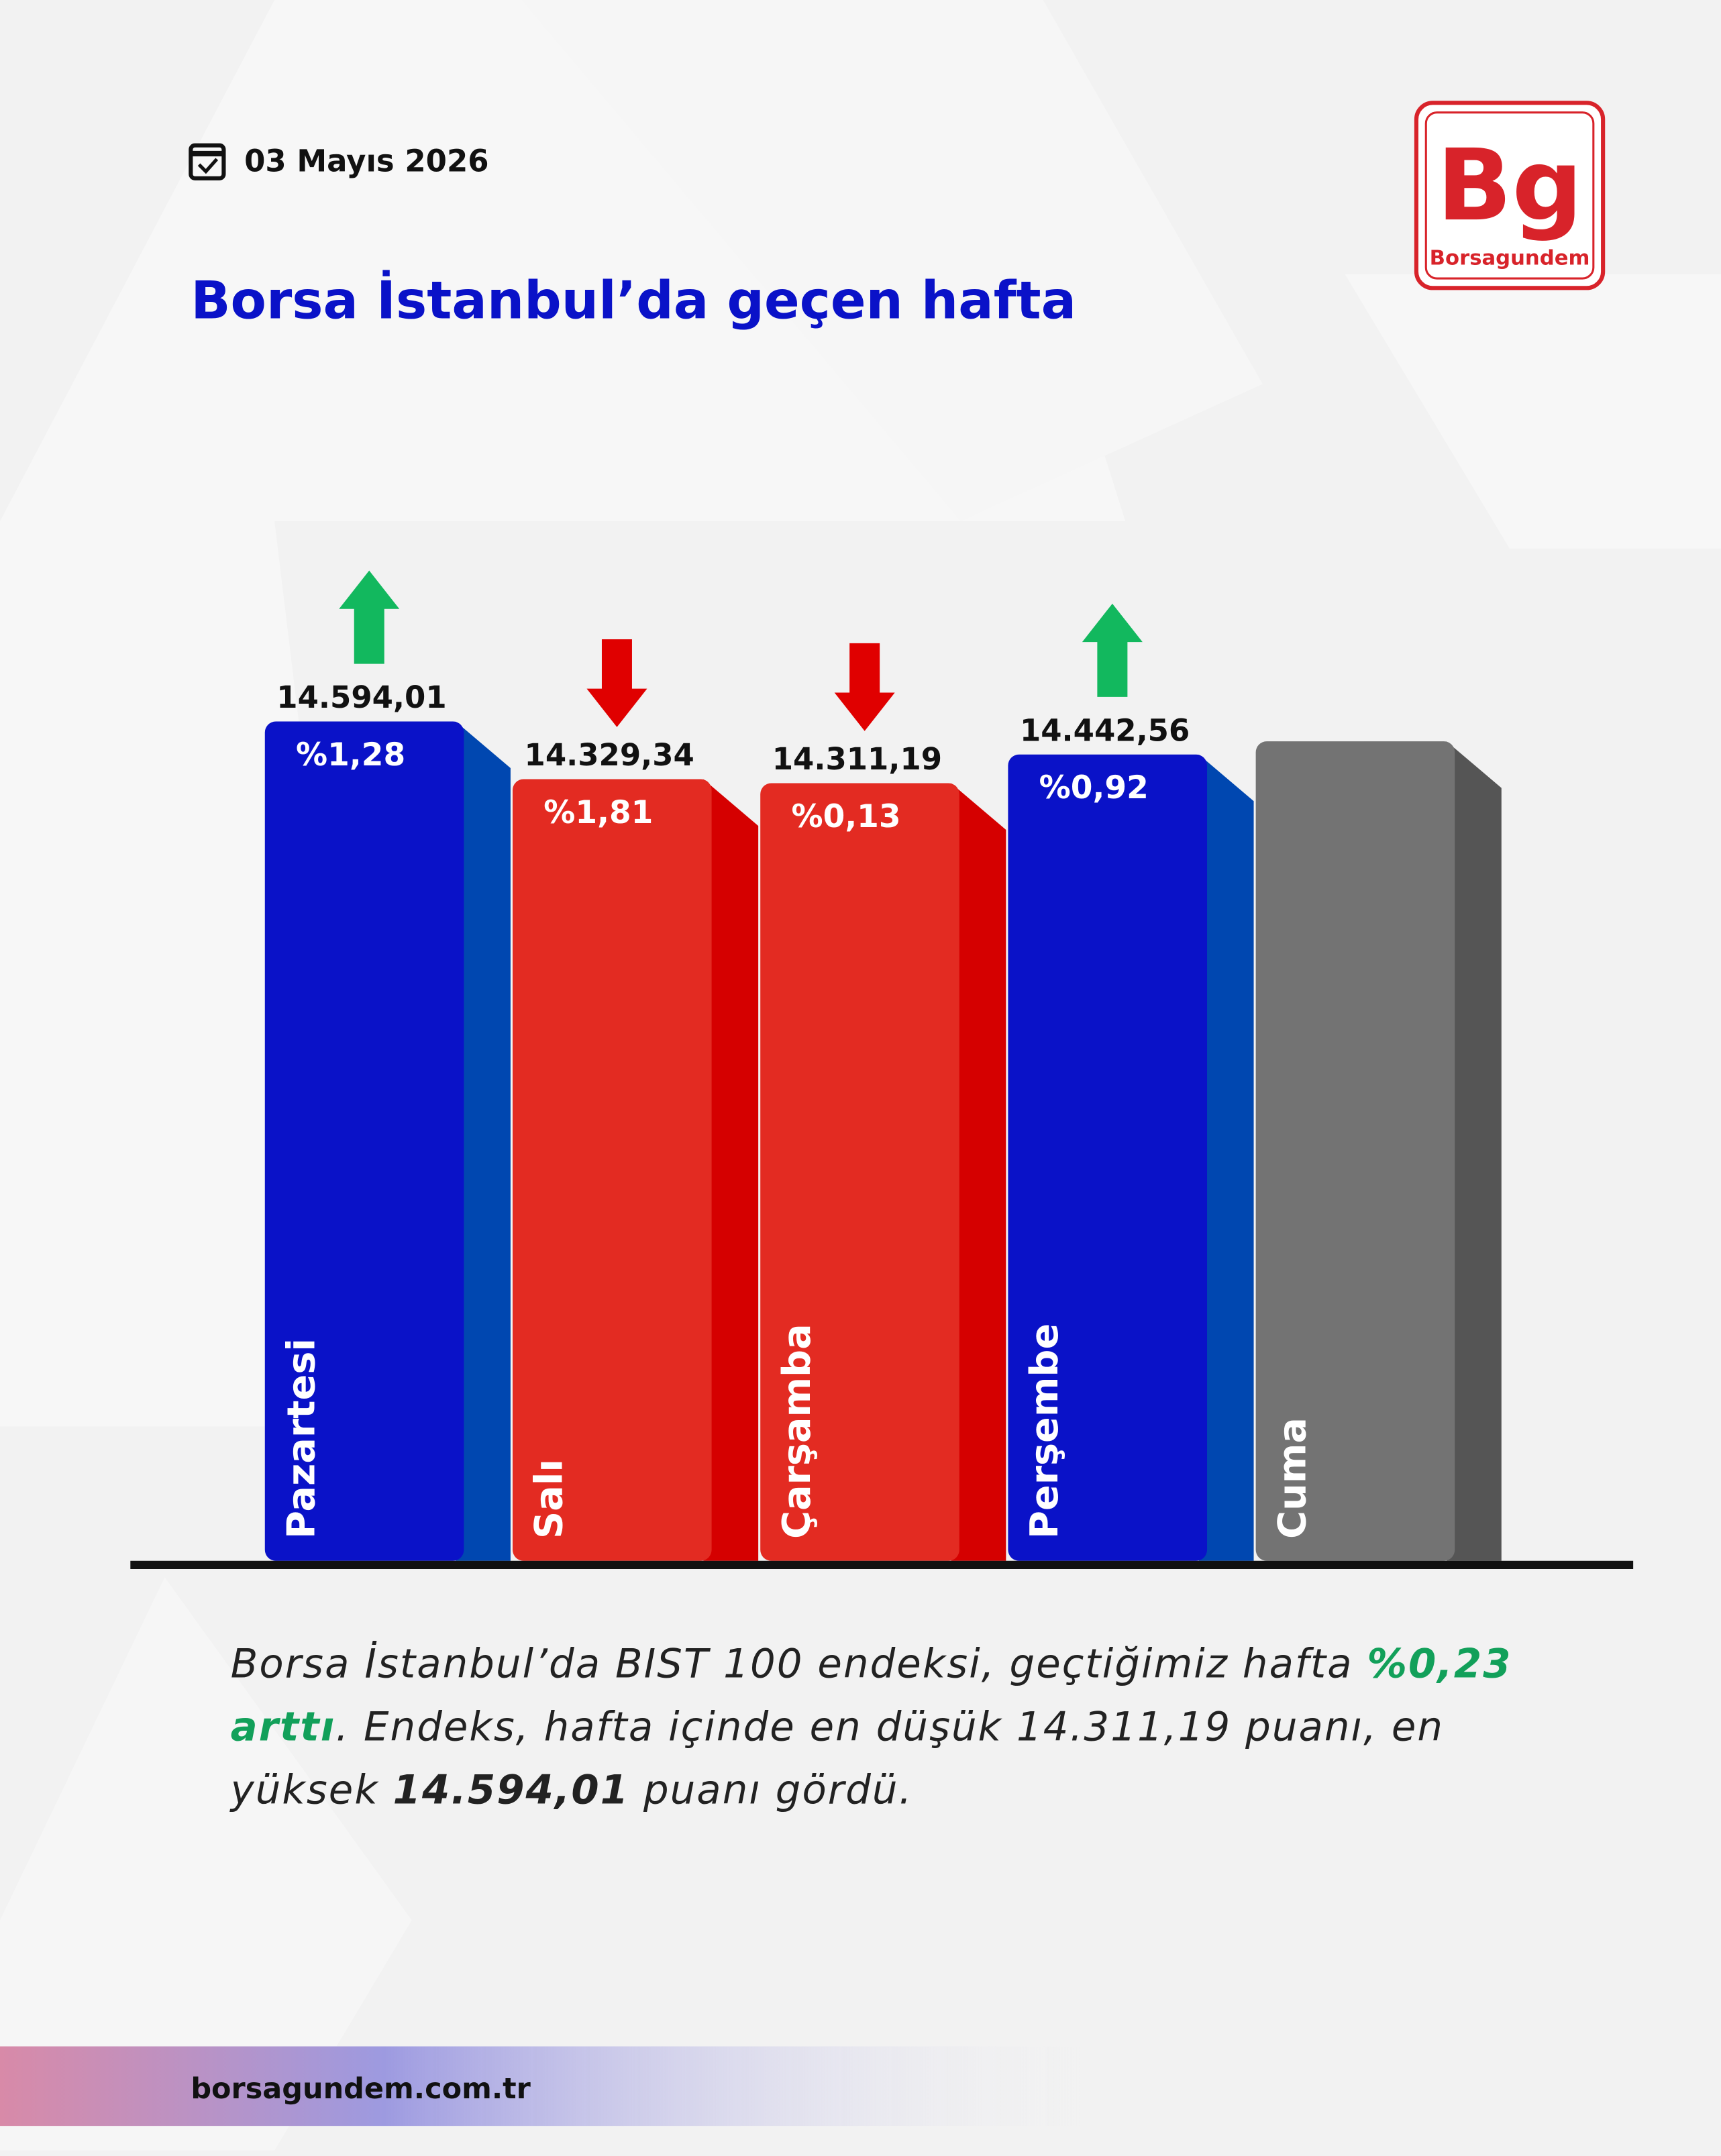 The width and height of the screenshot is (1721, 2156). Describe the element at coordinates (845, 817) in the screenshot. I see `change-label: %0,13` at that location.